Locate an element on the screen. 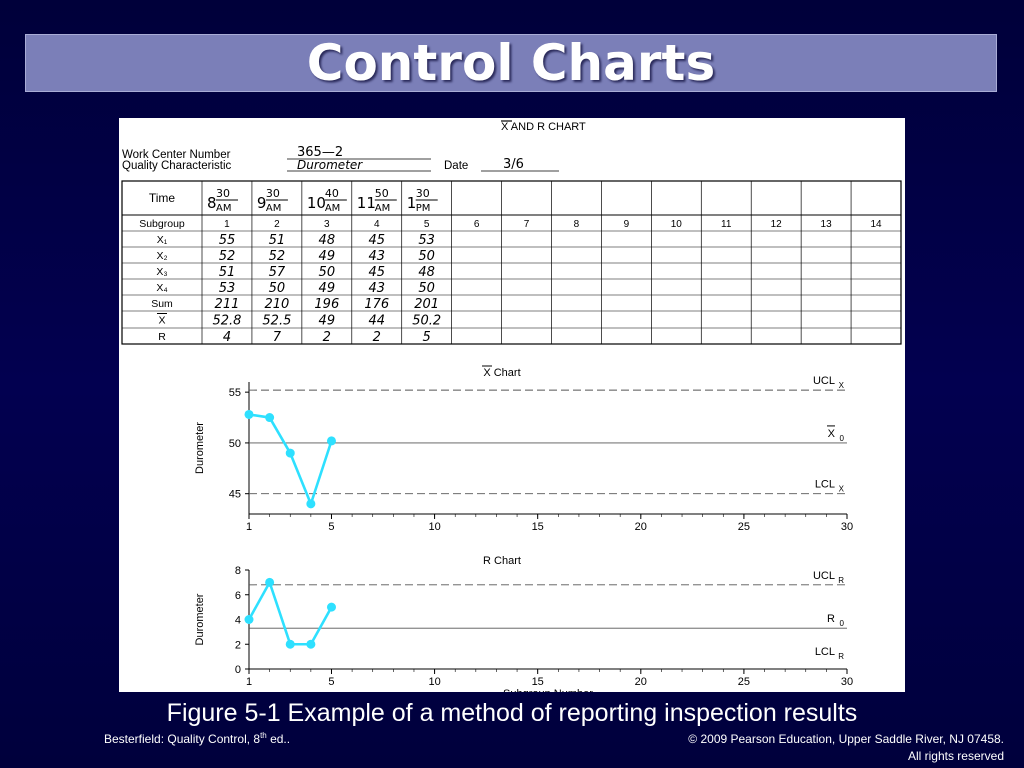 Image resolution: width=1024 pixels, height=768 pixels. time-hour: 8 is located at coordinates (212, 203).